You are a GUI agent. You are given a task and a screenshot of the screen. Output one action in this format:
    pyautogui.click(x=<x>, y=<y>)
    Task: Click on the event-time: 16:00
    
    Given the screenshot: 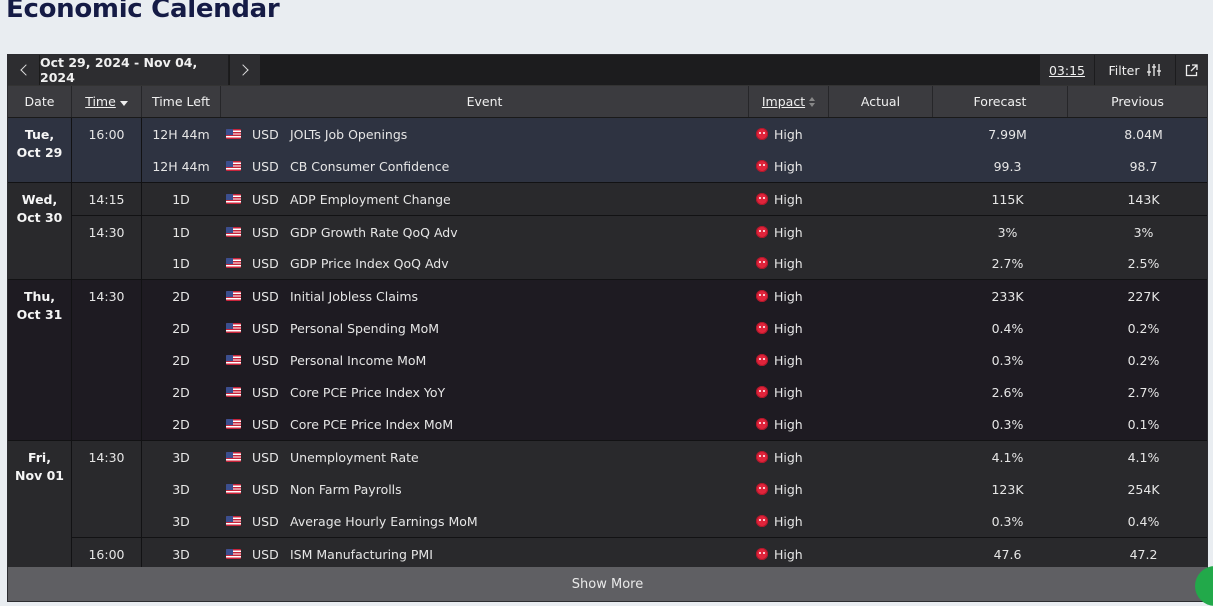 What is the action you would take?
    pyautogui.click(x=106, y=134)
    